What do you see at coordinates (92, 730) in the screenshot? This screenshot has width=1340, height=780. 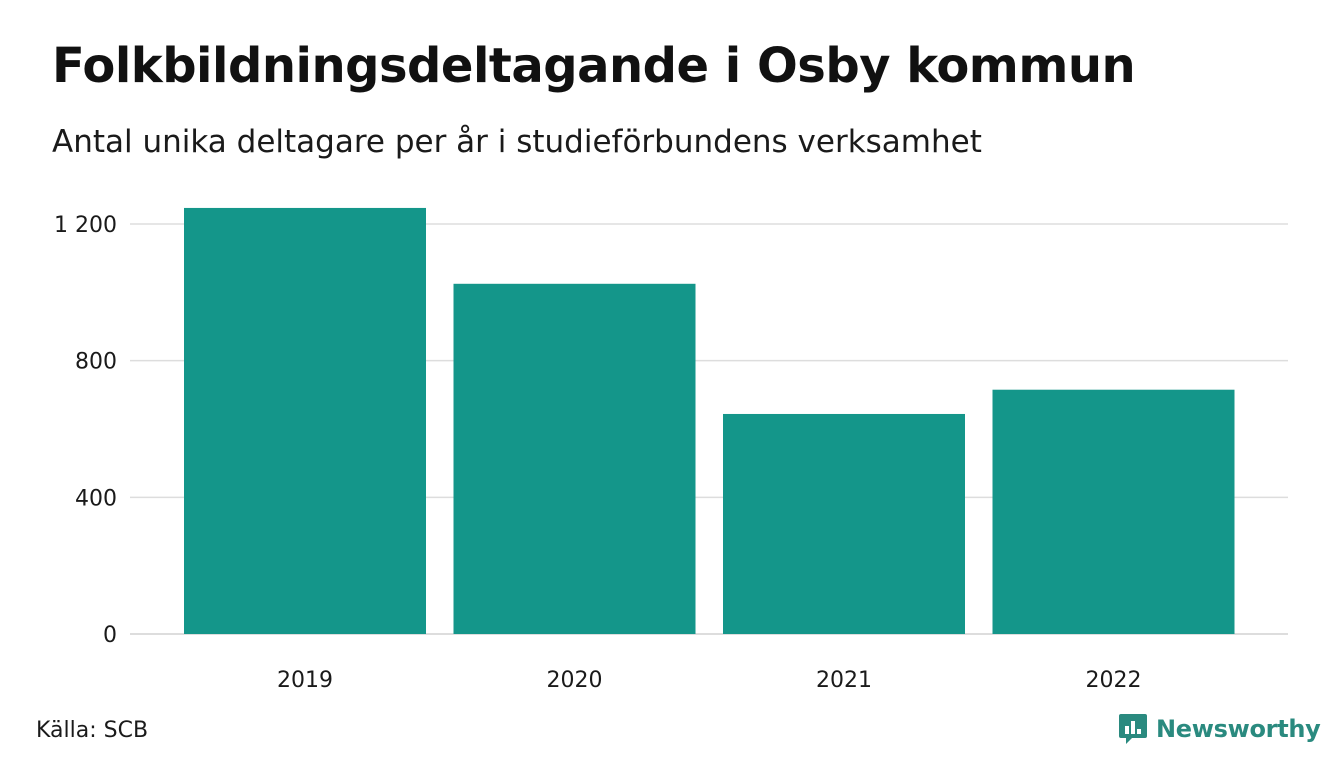 I see `source-label: Källa: SCB` at bounding box center [92, 730].